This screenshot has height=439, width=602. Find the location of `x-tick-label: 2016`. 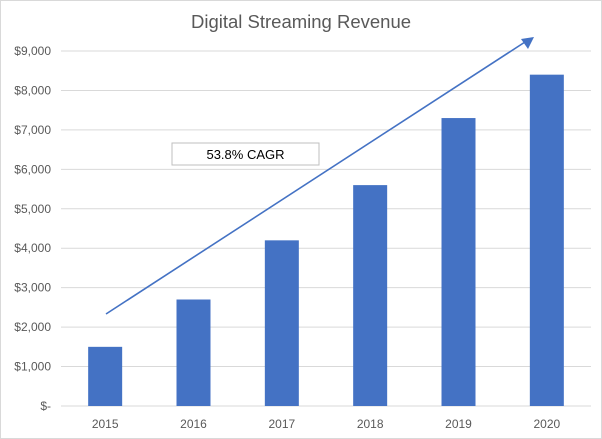

x-tick-label: 2016 is located at coordinates (193, 424).